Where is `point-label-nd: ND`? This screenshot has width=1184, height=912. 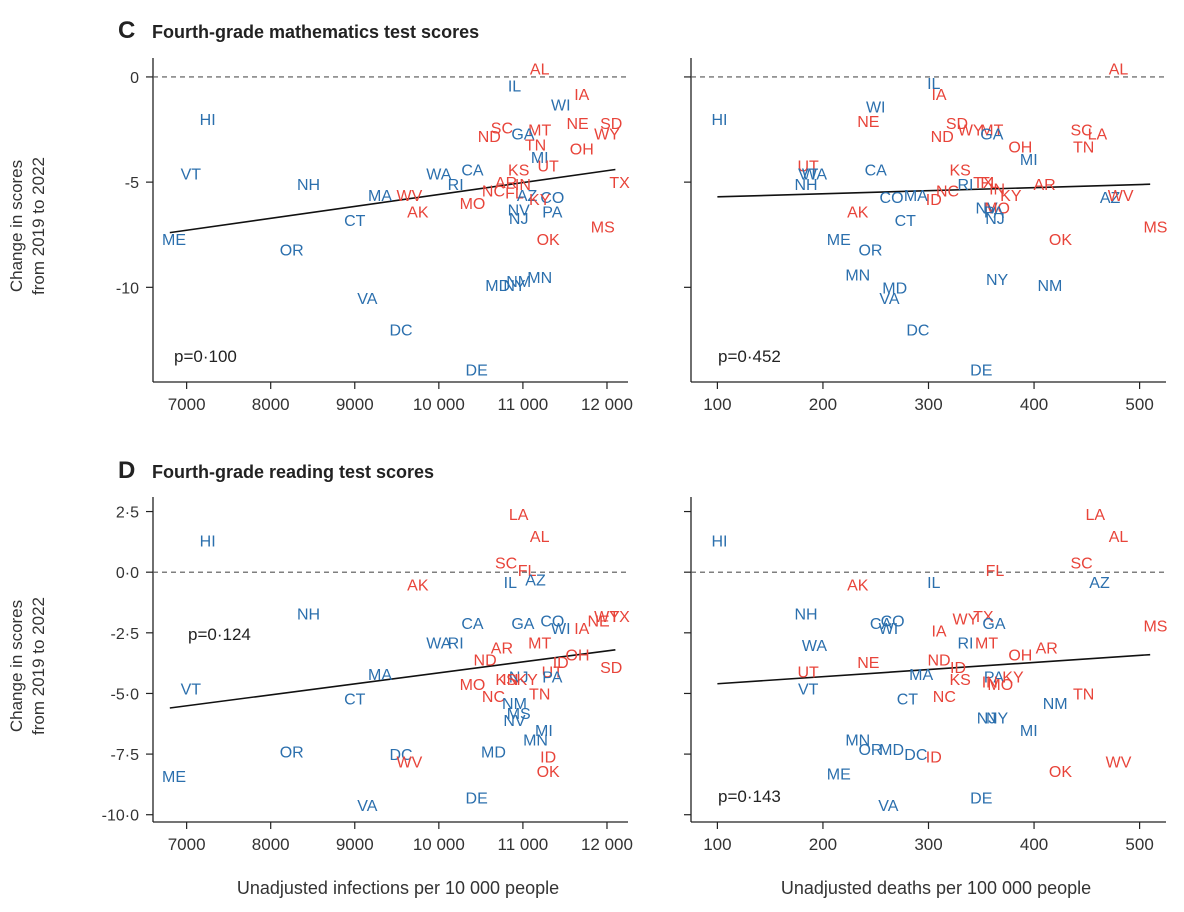
point-label-nd: ND is located at coordinates (942, 137).